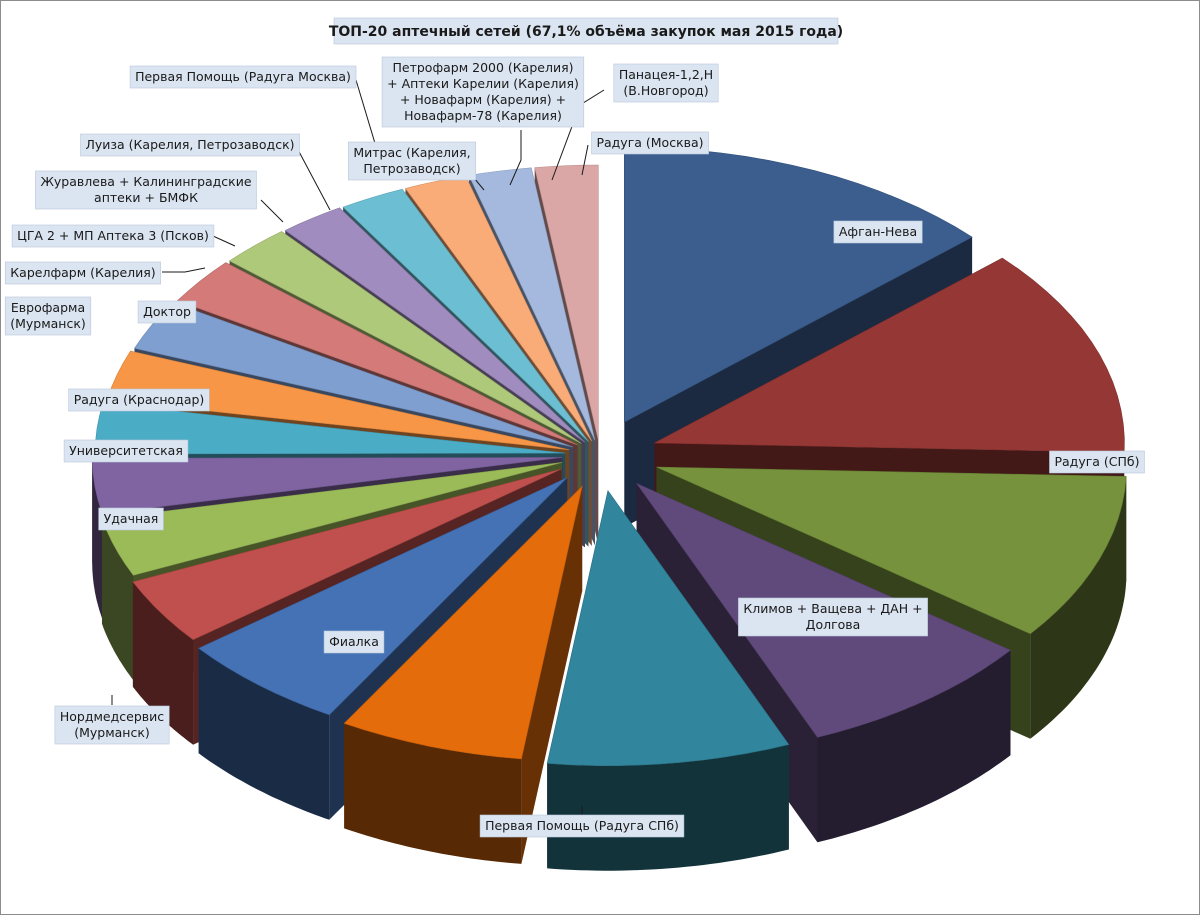 The height and width of the screenshot is (915, 1200). I want to click on data-label-text: Радуга (Москва), so click(649, 142).